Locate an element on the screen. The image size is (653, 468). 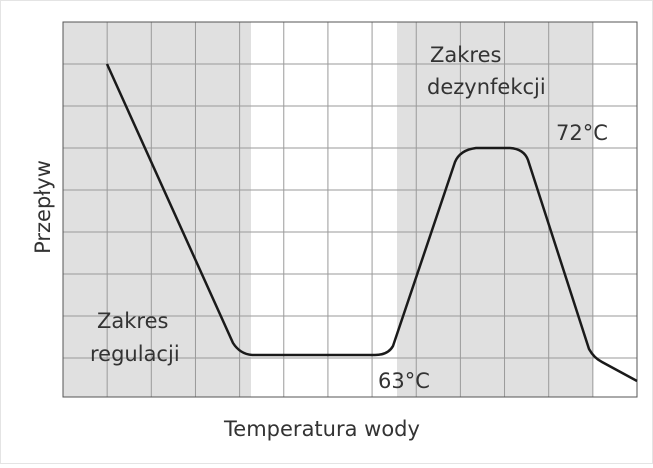
y-axis-label: Przepływ is located at coordinates (43, 207).